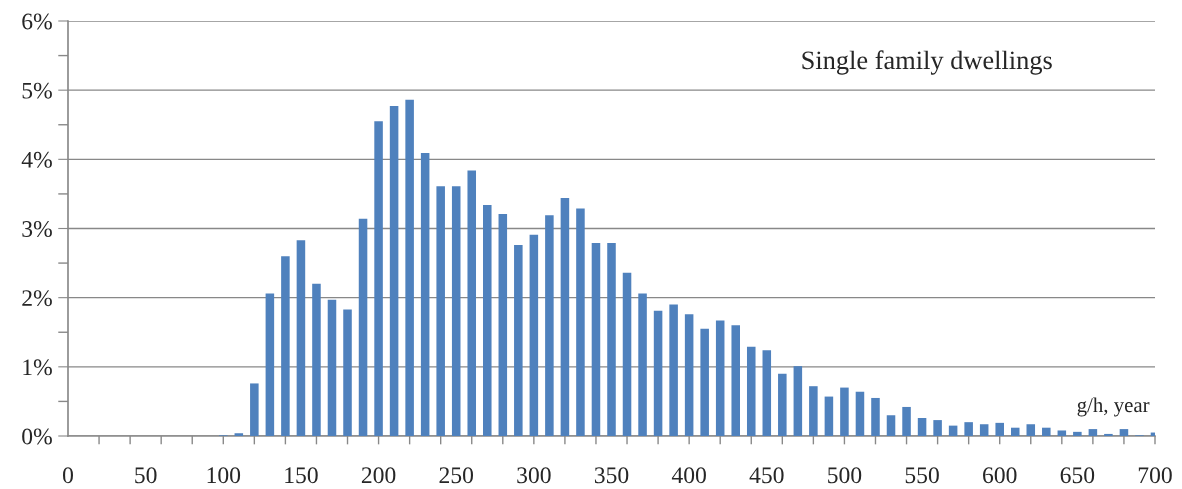 The height and width of the screenshot is (489, 1182). What do you see at coordinates (766, 475) in the screenshot?
I see `x-tick-label: 450` at bounding box center [766, 475].